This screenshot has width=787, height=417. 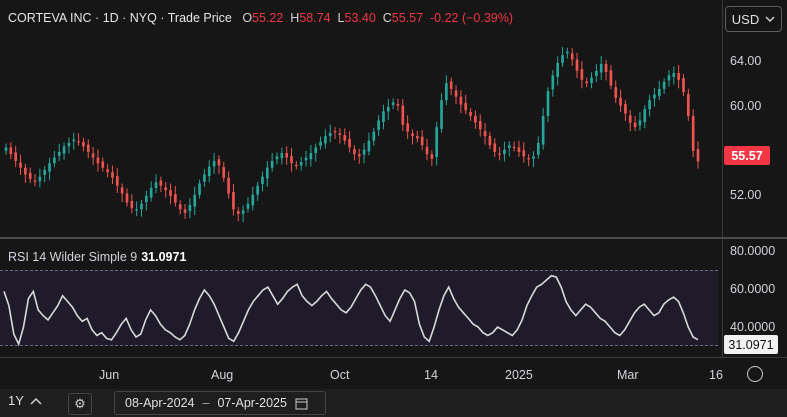 What do you see at coordinates (754, 178) in the screenshot?
I see `price-axis` at bounding box center [754, 178].